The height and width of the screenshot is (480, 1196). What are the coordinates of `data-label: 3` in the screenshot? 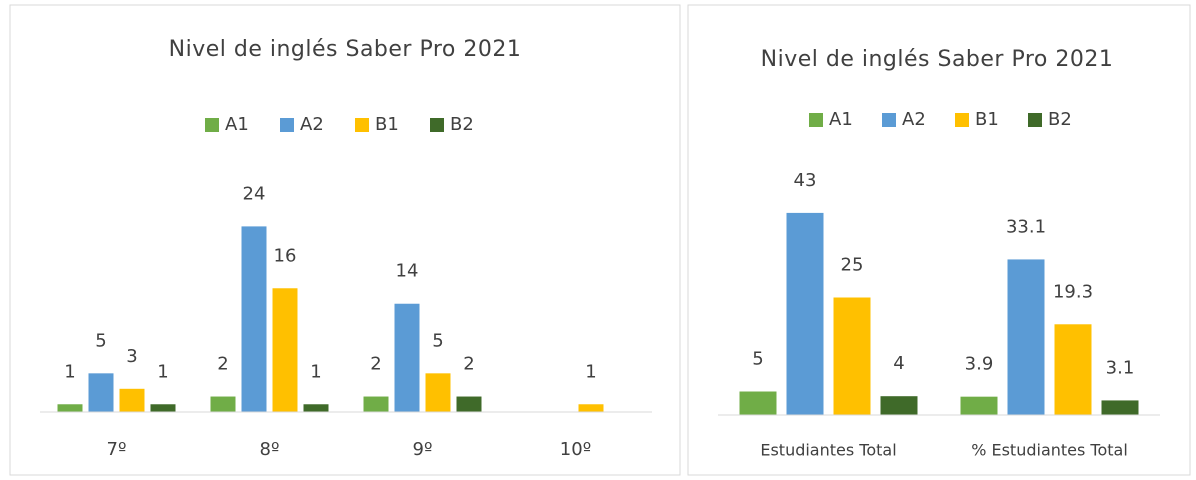 It's located at (131, 356).